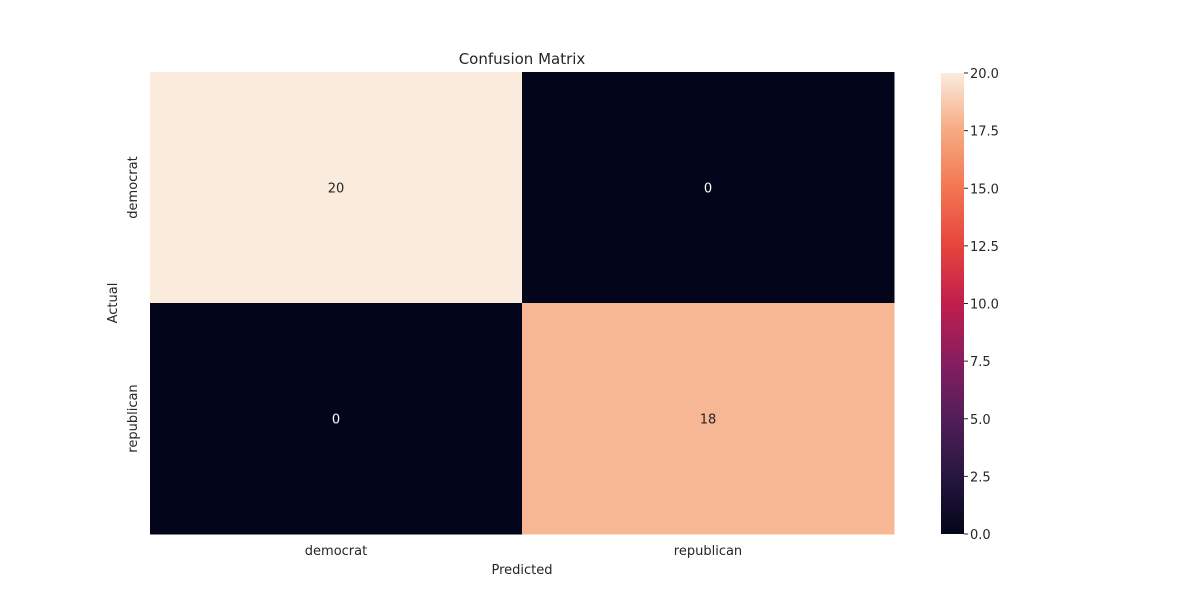  What do you see at coordinates (336, 551) in the screenshot?
I see `x-tick-label: democrat` at bounding box center [336, 551].